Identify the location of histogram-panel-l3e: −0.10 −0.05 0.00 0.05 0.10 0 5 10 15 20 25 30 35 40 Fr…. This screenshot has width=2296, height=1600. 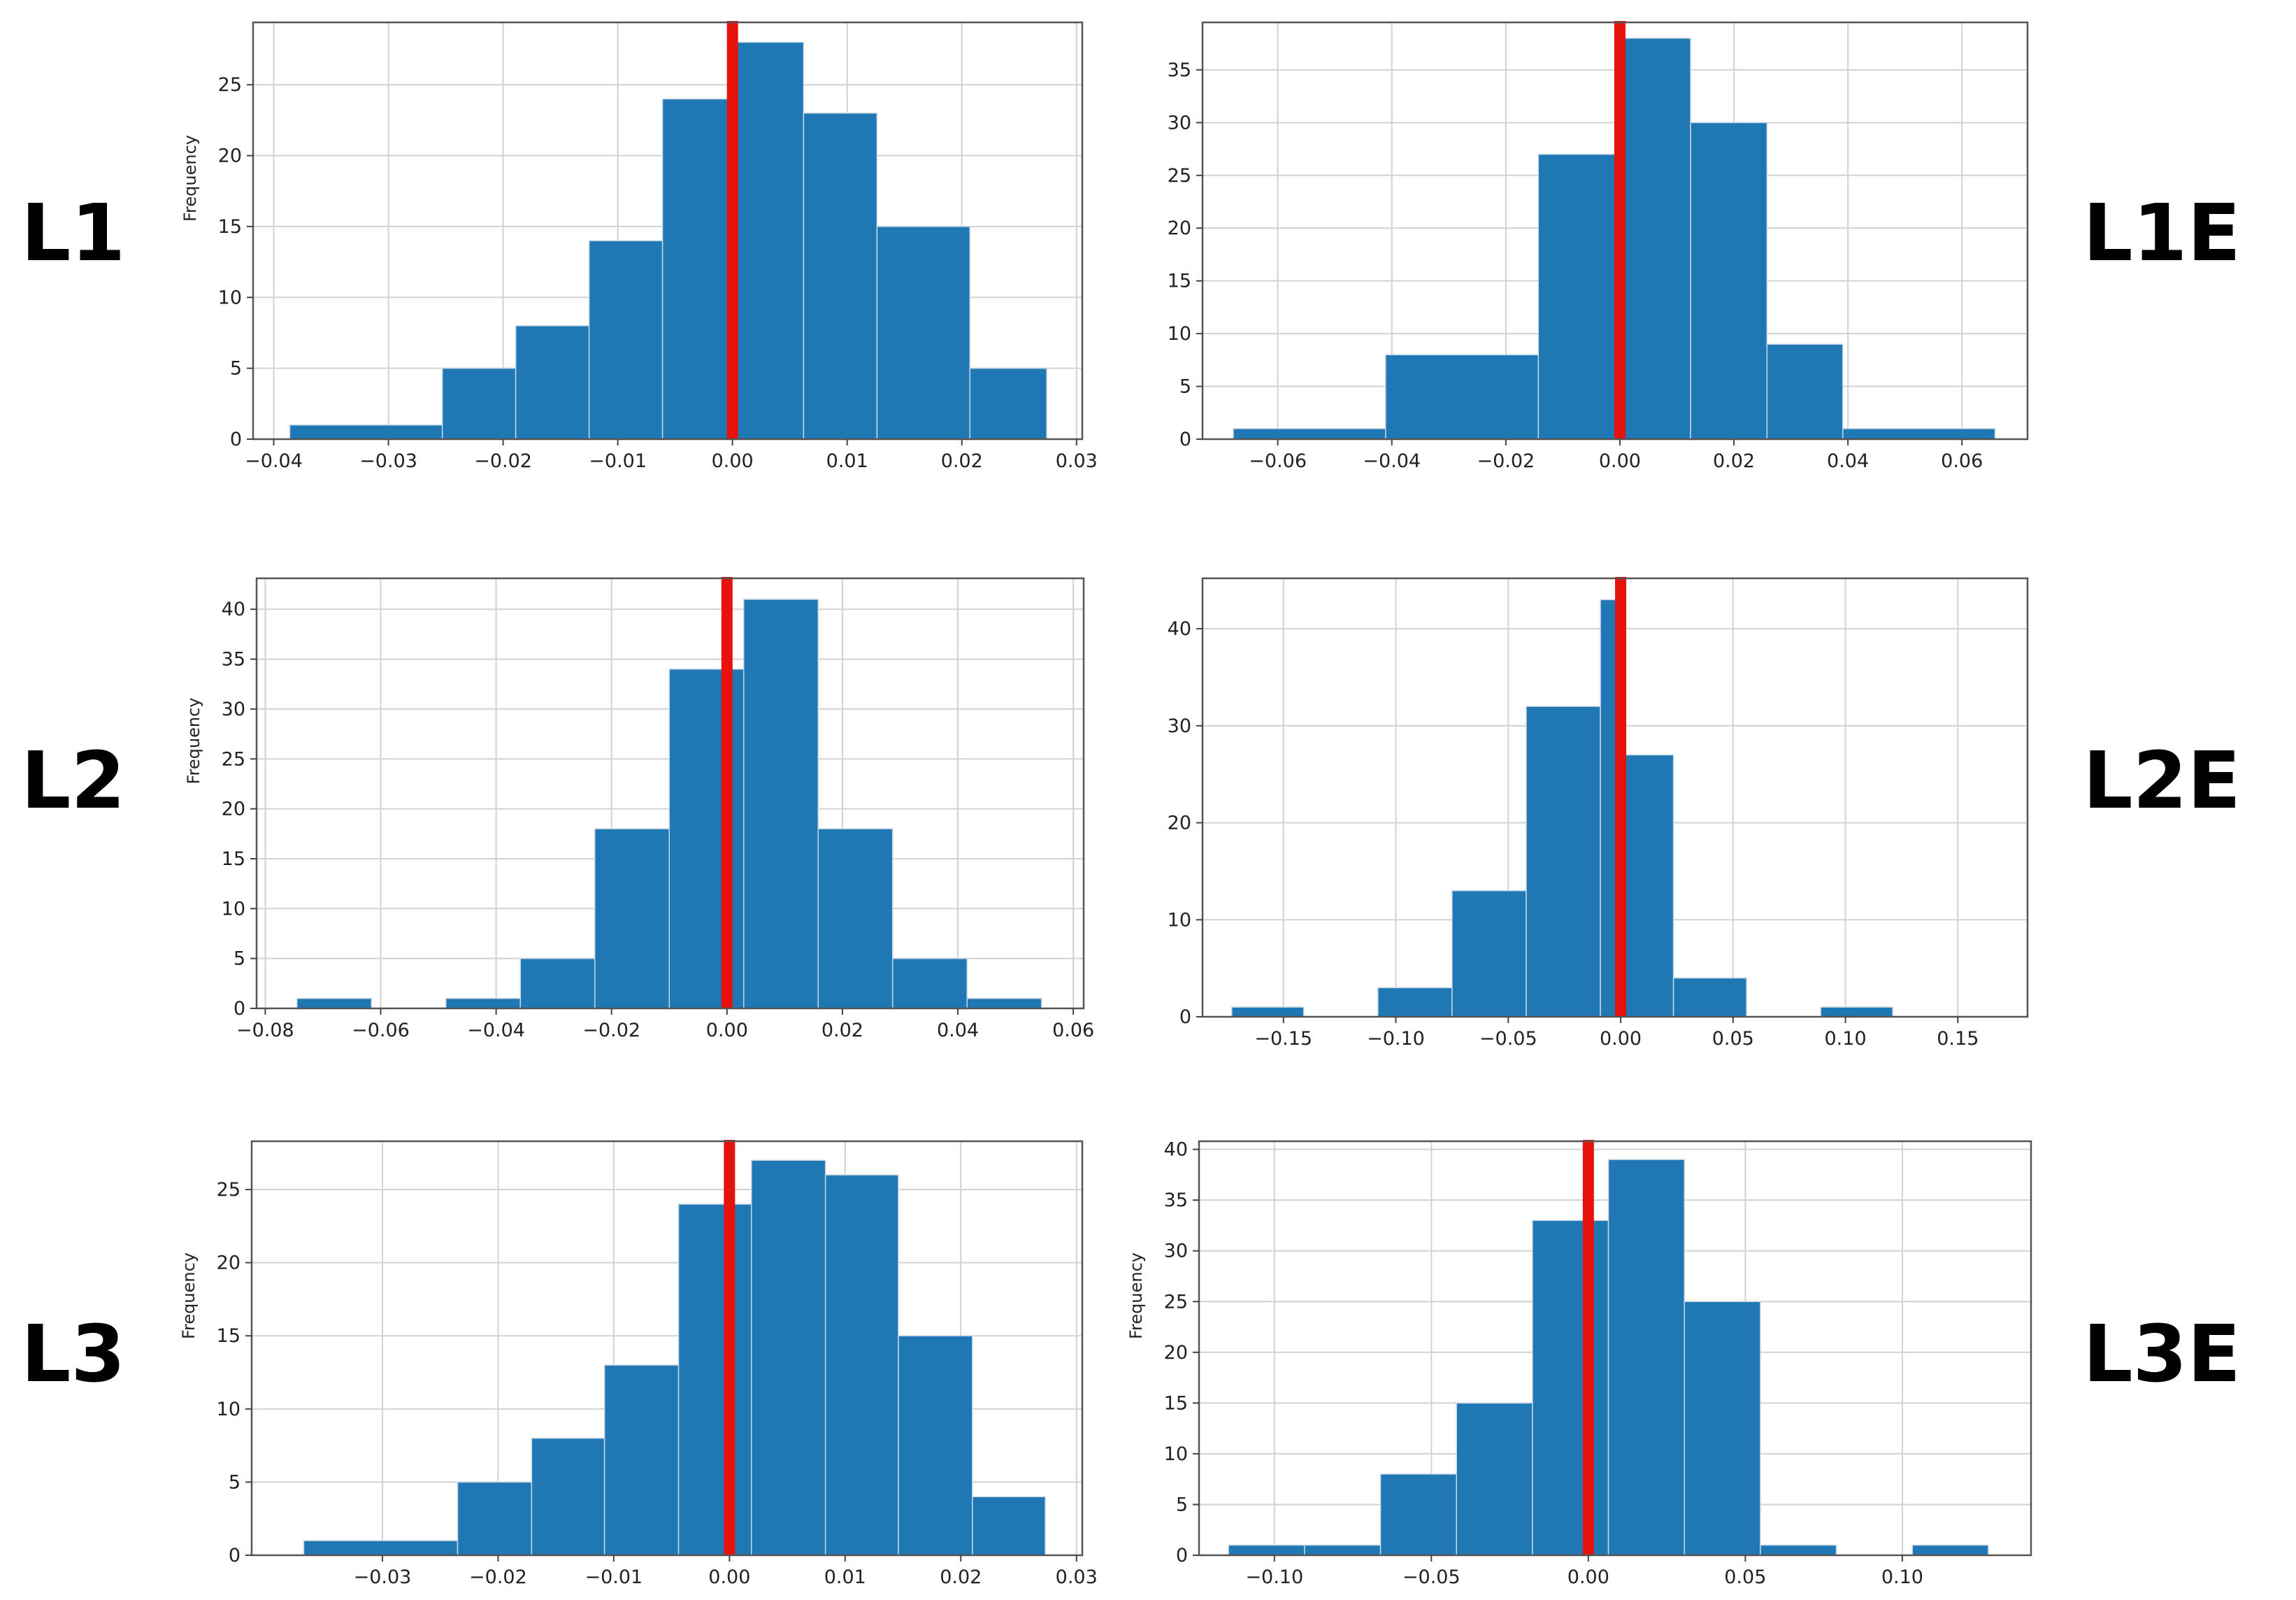
(1579, 1363).